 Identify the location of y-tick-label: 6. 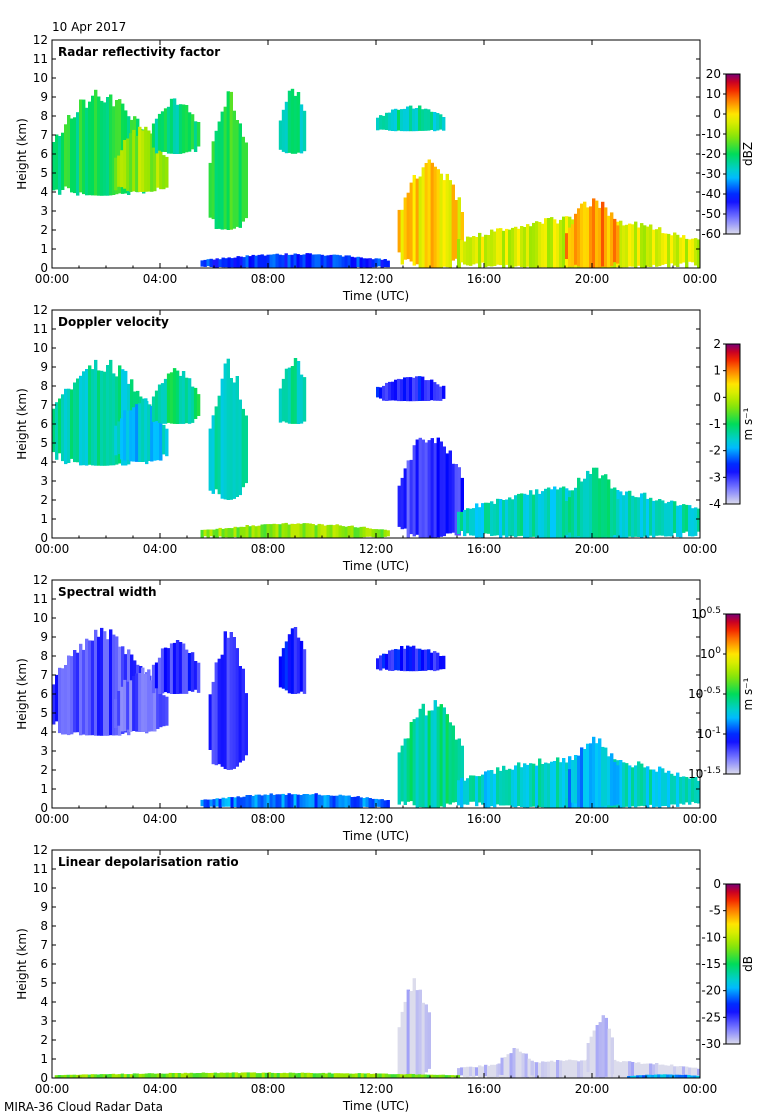
(44, 694).